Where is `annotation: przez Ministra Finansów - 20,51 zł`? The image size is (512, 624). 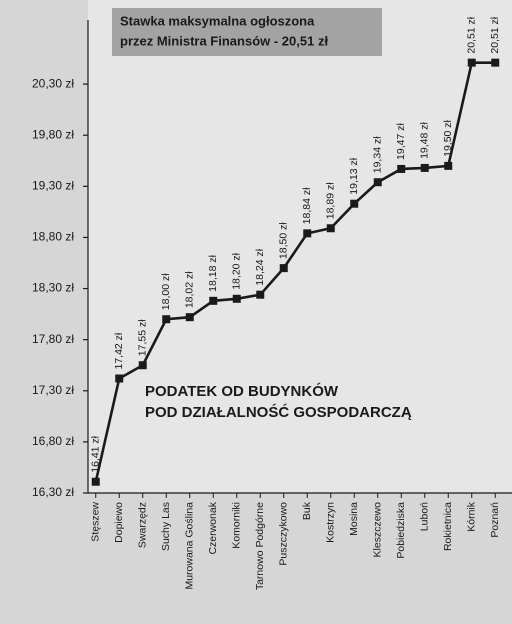
annotation: przez Ministra Finansów - 20,51 zł is located at coordinates (224, 40).